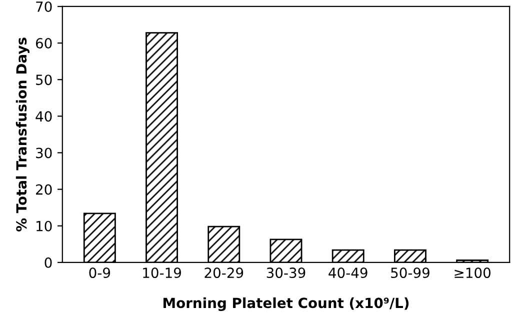 Image resolution: width=520 pixels, height=324 pixels. I want to click on y-tick-label: 20, so click(44, 189).